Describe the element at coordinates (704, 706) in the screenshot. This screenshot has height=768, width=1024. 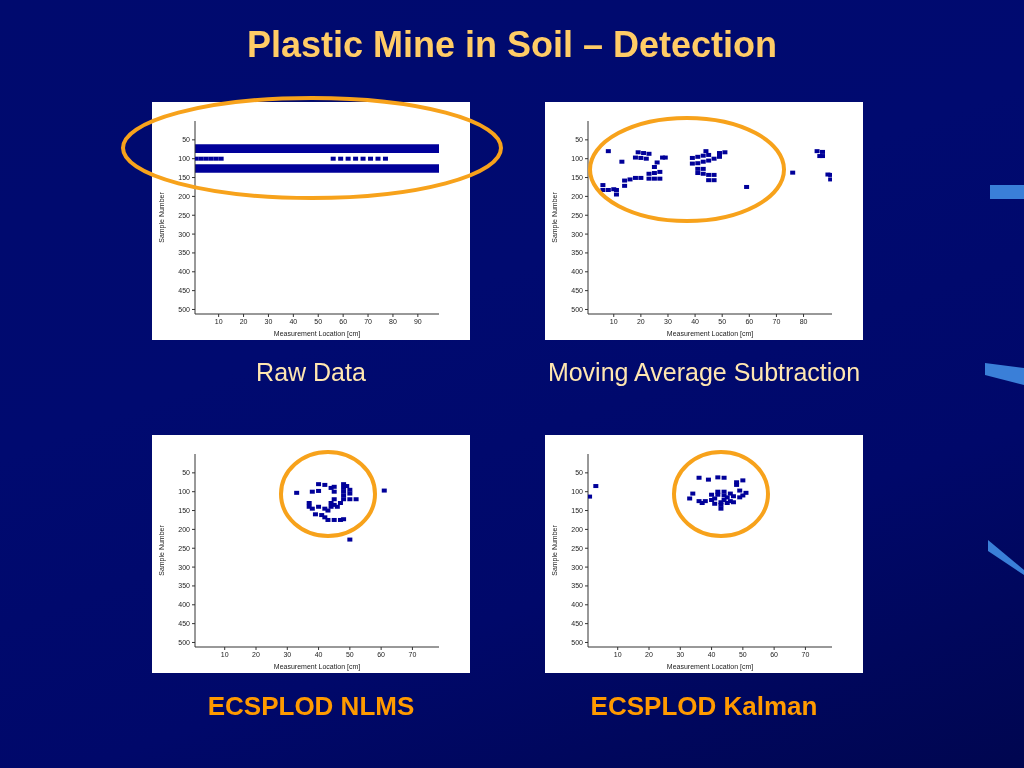
I see `text: ECSPLOD Kalman` at that location.